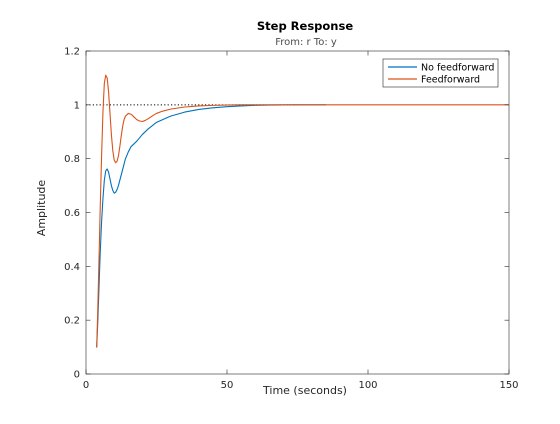 The width and height of the screenshot is (560, 424). I want to click on x-tick-label: 150, so click(508, 385).